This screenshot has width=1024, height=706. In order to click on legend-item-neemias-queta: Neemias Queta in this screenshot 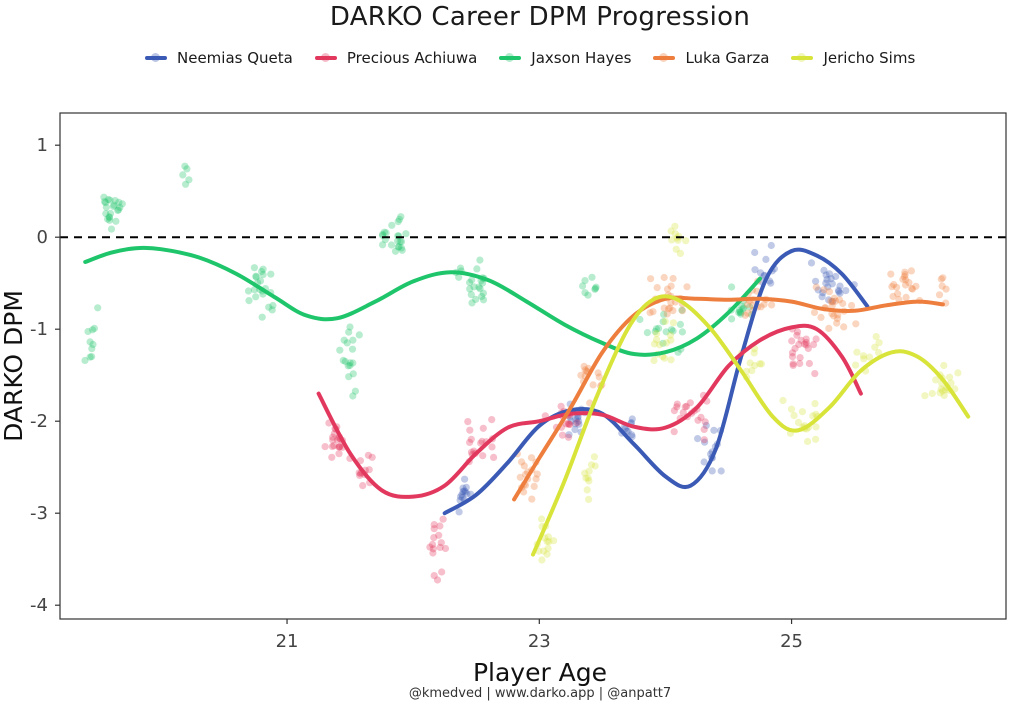, I will do `click(219, 58)`.